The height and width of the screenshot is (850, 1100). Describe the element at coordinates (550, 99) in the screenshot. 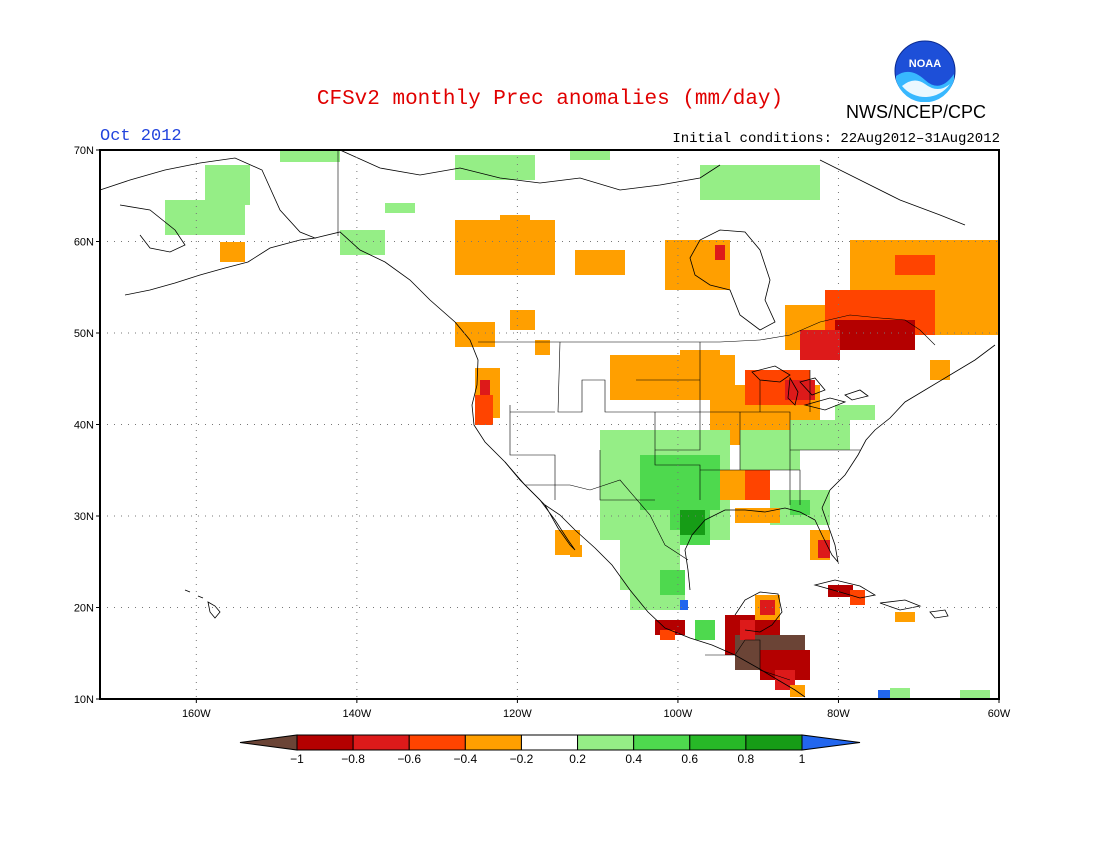

I see `map-title: CFSv2 monthly Prec anomalies (mm/day)` at that location.